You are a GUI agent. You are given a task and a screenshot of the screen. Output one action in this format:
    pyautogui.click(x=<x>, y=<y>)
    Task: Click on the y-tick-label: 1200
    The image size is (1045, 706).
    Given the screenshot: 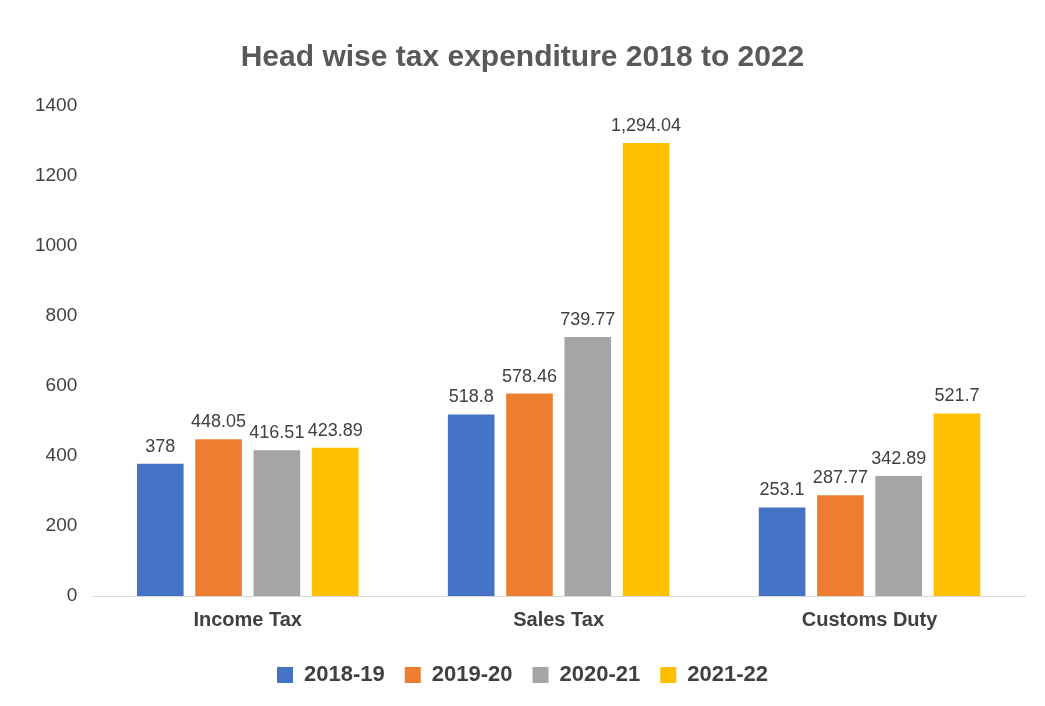 What is the action you would take?
    pyautogui.click(x=56, y=175)
    